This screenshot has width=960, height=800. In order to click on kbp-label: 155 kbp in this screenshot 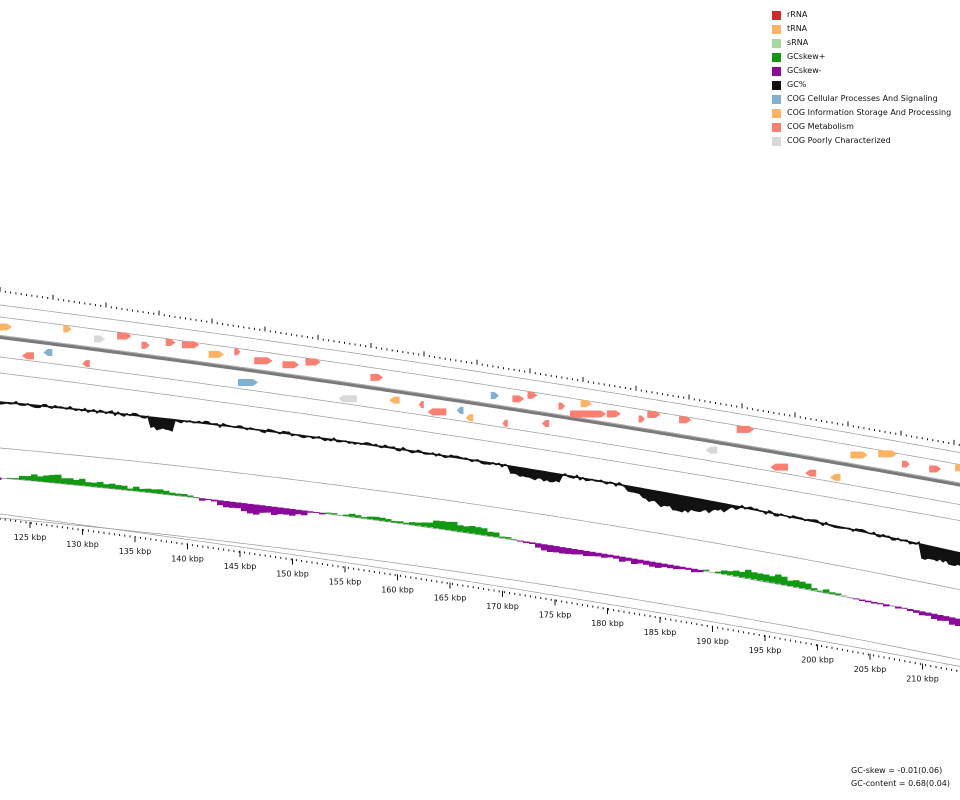, I will do `click(345, 581)`.